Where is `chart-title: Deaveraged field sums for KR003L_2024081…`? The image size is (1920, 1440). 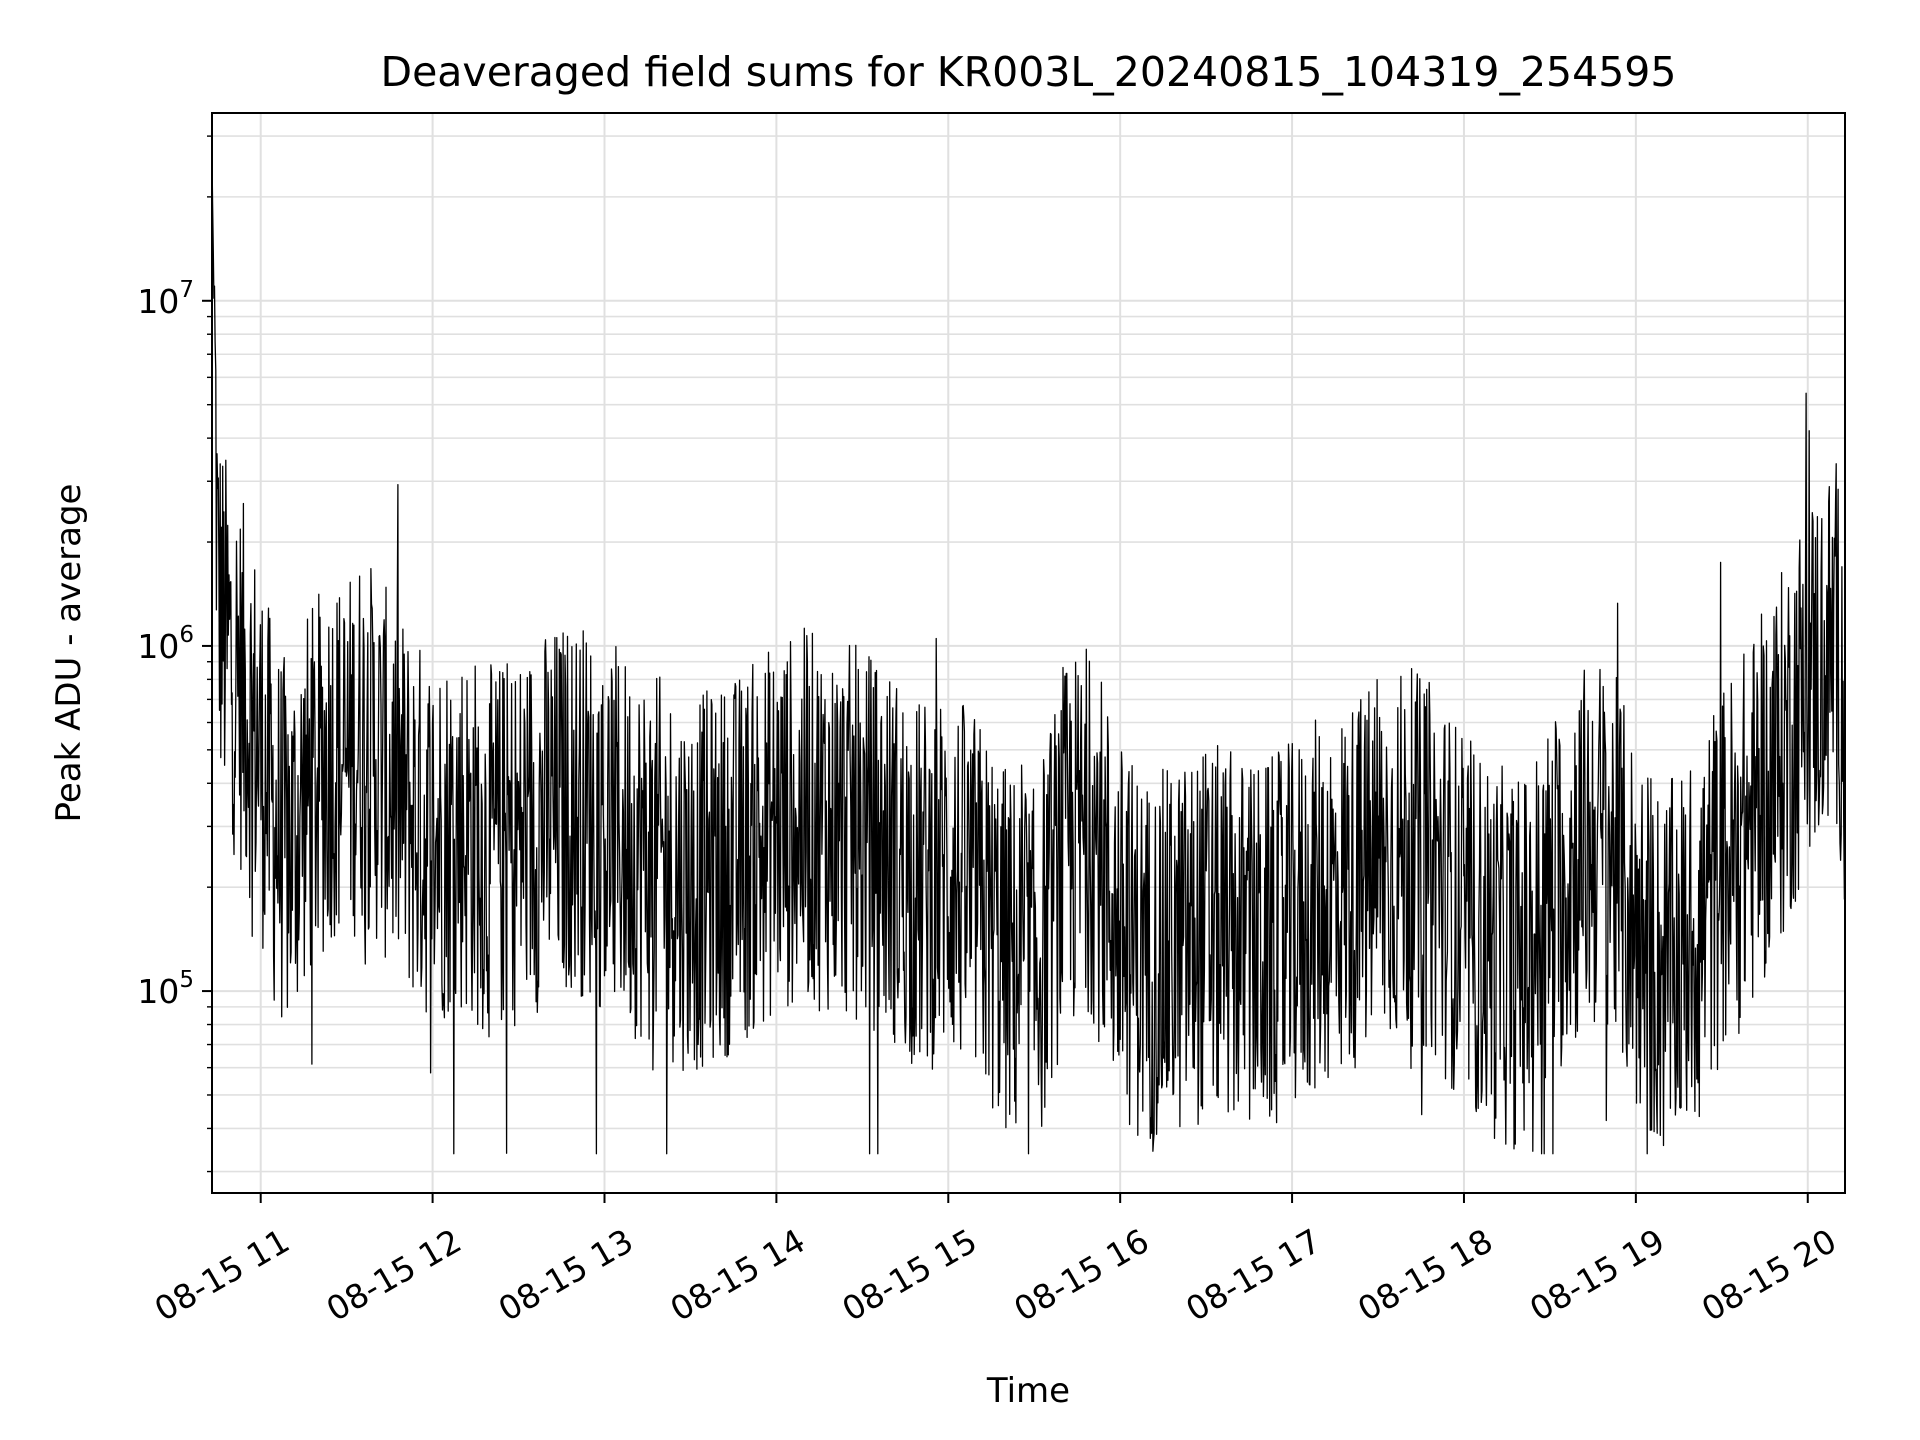 chart-title: Deaveraged field sums for KR003L_2024081… is located at coordinates (1029, 72).